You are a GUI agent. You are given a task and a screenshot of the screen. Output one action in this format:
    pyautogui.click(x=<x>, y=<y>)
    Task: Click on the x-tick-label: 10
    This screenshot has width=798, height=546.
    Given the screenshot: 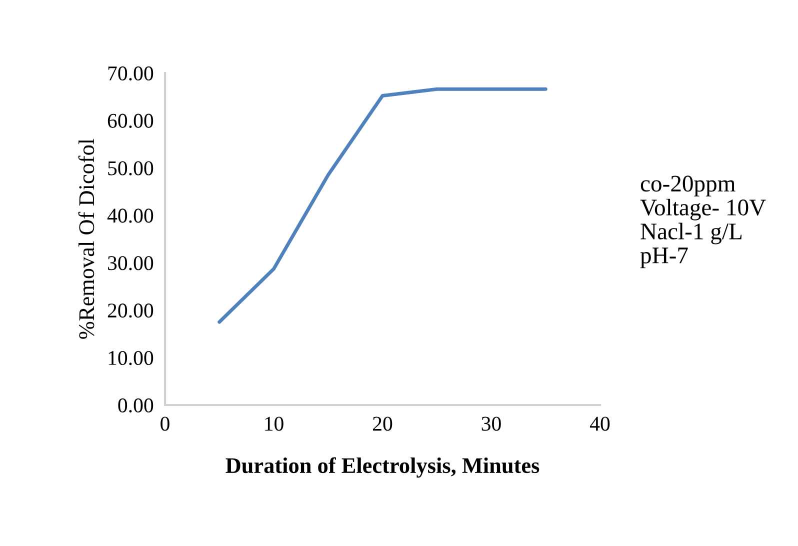 What is the action you would take?
    pyautogui.click(x=274, y=423)
    